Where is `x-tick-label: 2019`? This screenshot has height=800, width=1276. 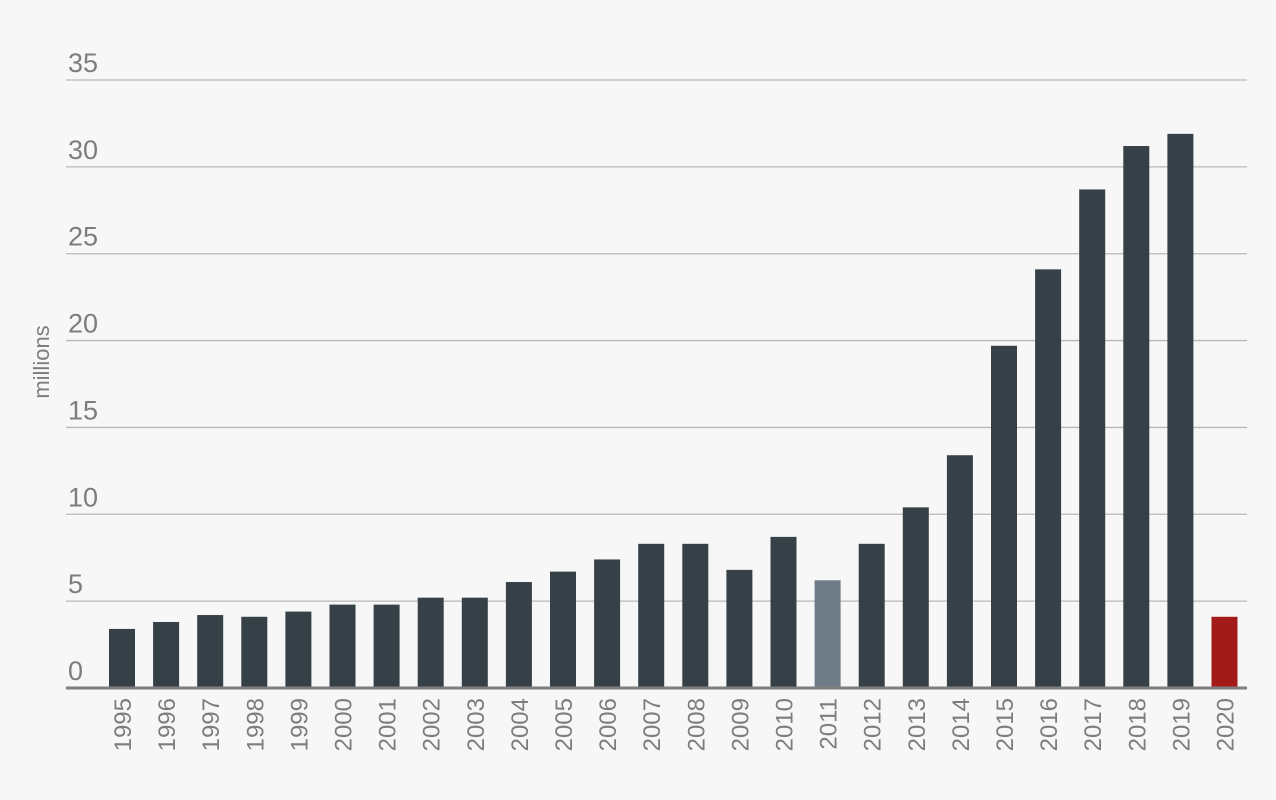 x-tick-label: 2019 is located at coordinates (1181, 724).